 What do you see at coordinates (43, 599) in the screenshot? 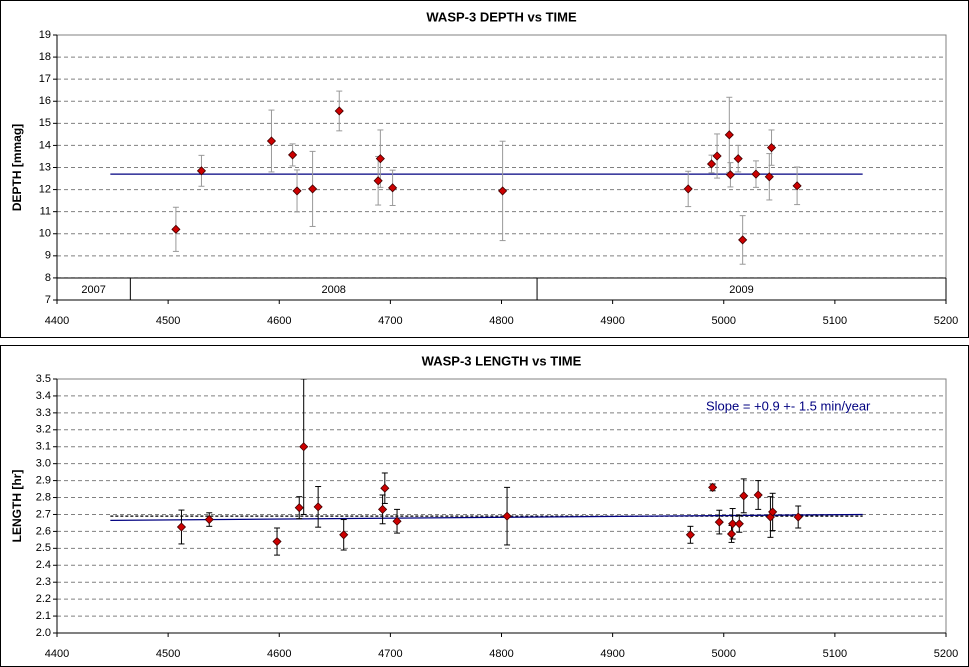
I see `y-tick-label: 2.2` at bounding box center [43, 599].